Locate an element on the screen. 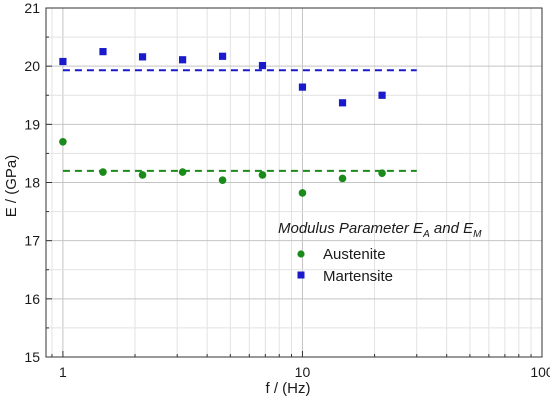  x-tick-label: 1 is located at coordinates (63, 372).